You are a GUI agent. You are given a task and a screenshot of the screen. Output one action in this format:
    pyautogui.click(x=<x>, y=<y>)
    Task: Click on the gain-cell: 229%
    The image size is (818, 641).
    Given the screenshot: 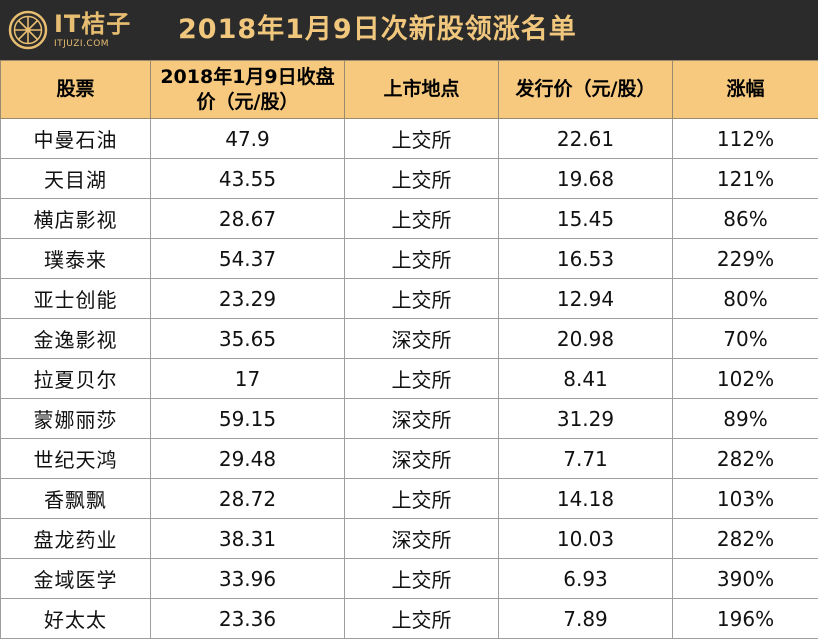 What is the action you would take?
    pyautogui.click(x=745, y=258)
    